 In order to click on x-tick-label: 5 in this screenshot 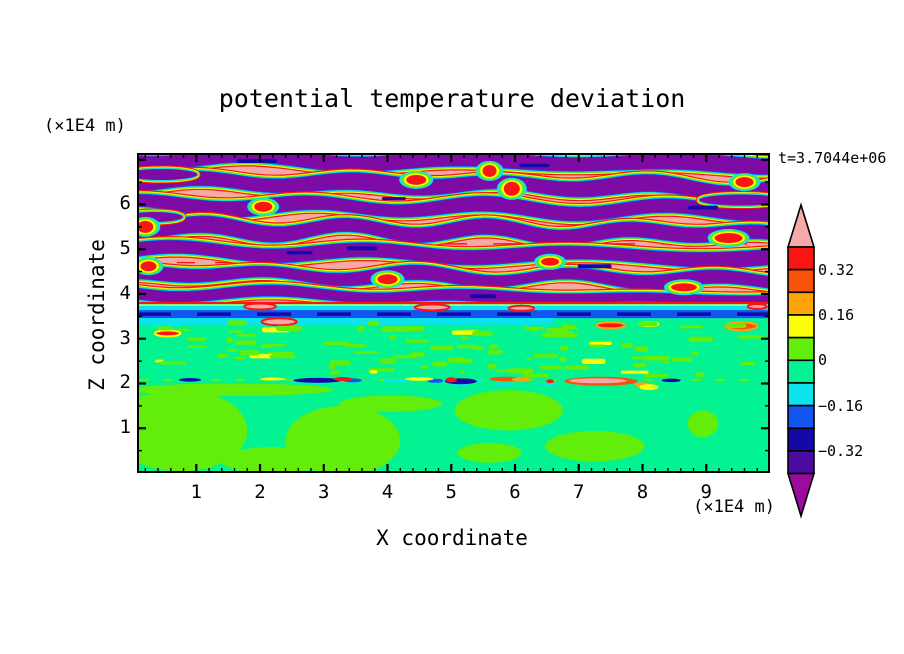, I will do `click(451, 492)`.